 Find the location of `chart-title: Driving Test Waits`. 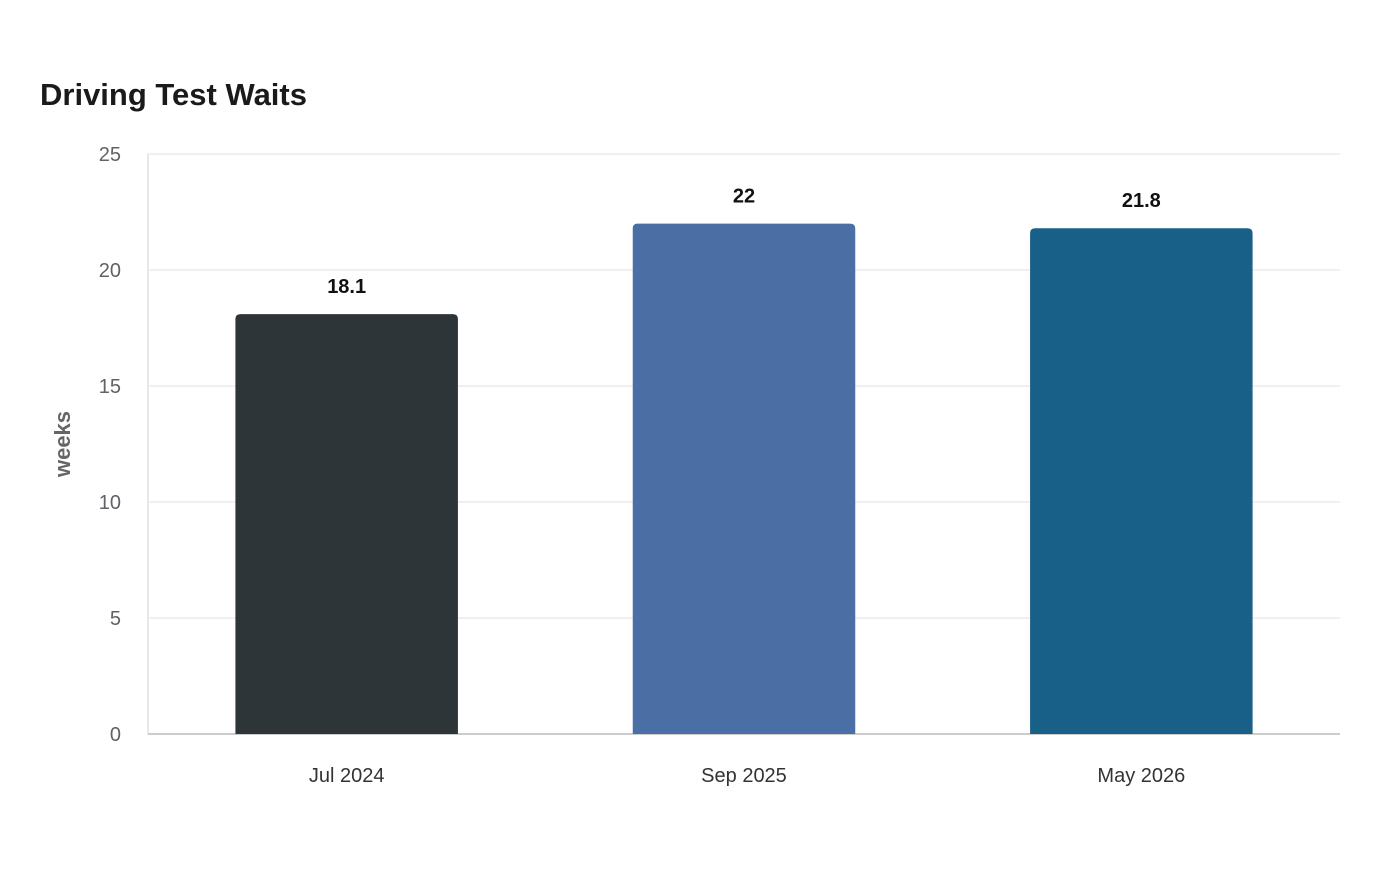

chart-title: Driving Test Waits is located at coordinates (173, 94).